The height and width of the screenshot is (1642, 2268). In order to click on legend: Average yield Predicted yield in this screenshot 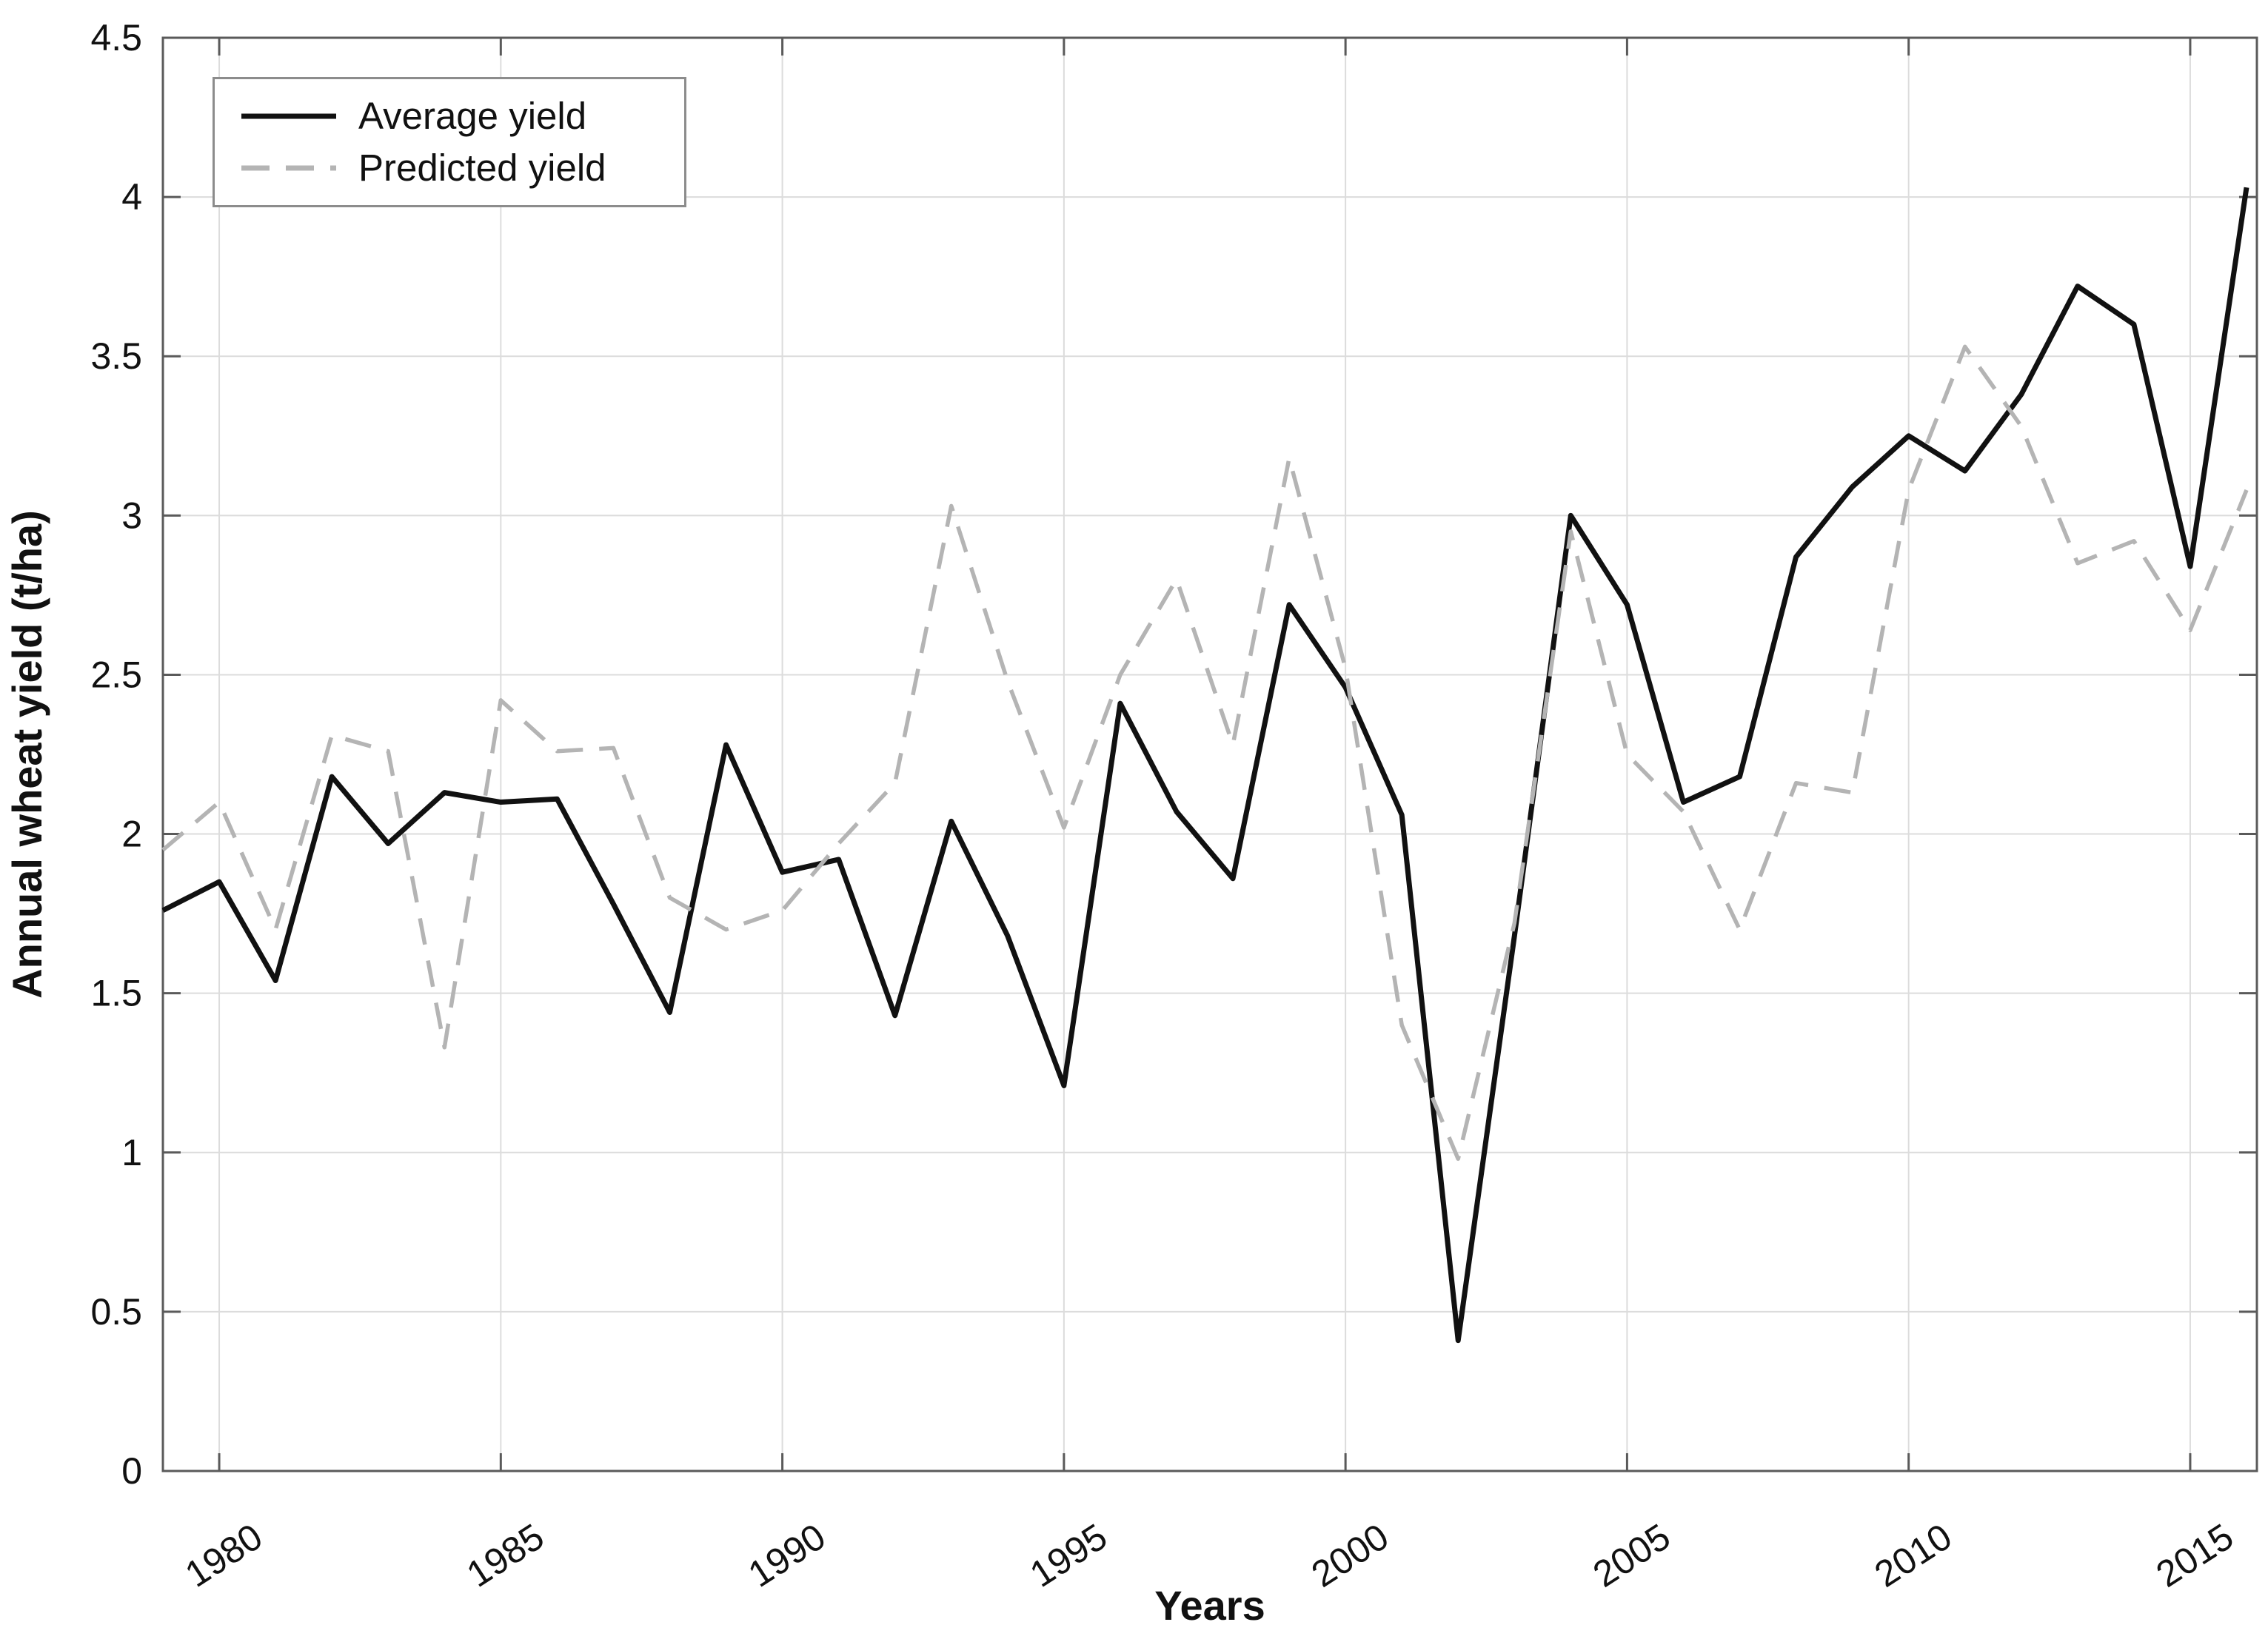, I will do `click(449, 143)`.